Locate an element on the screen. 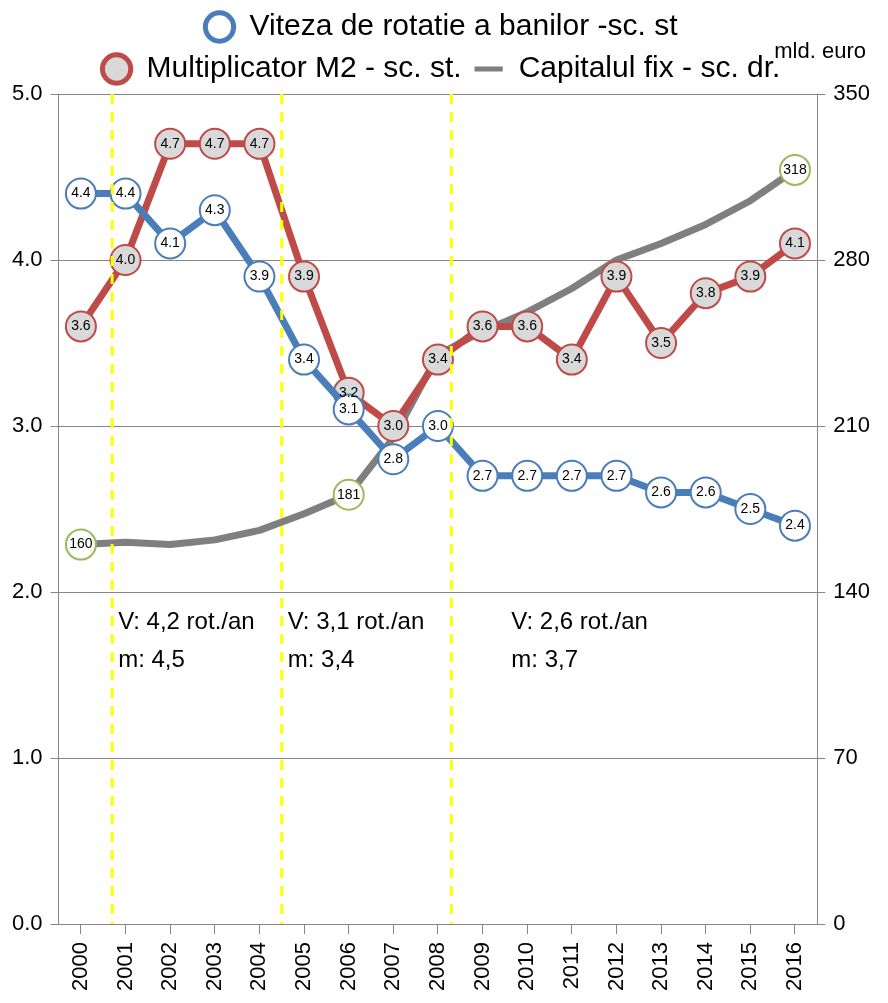 The height and width of the screenshot is (1003, 888). x-tick-label: 2010 is located at coordinates (526, 967).